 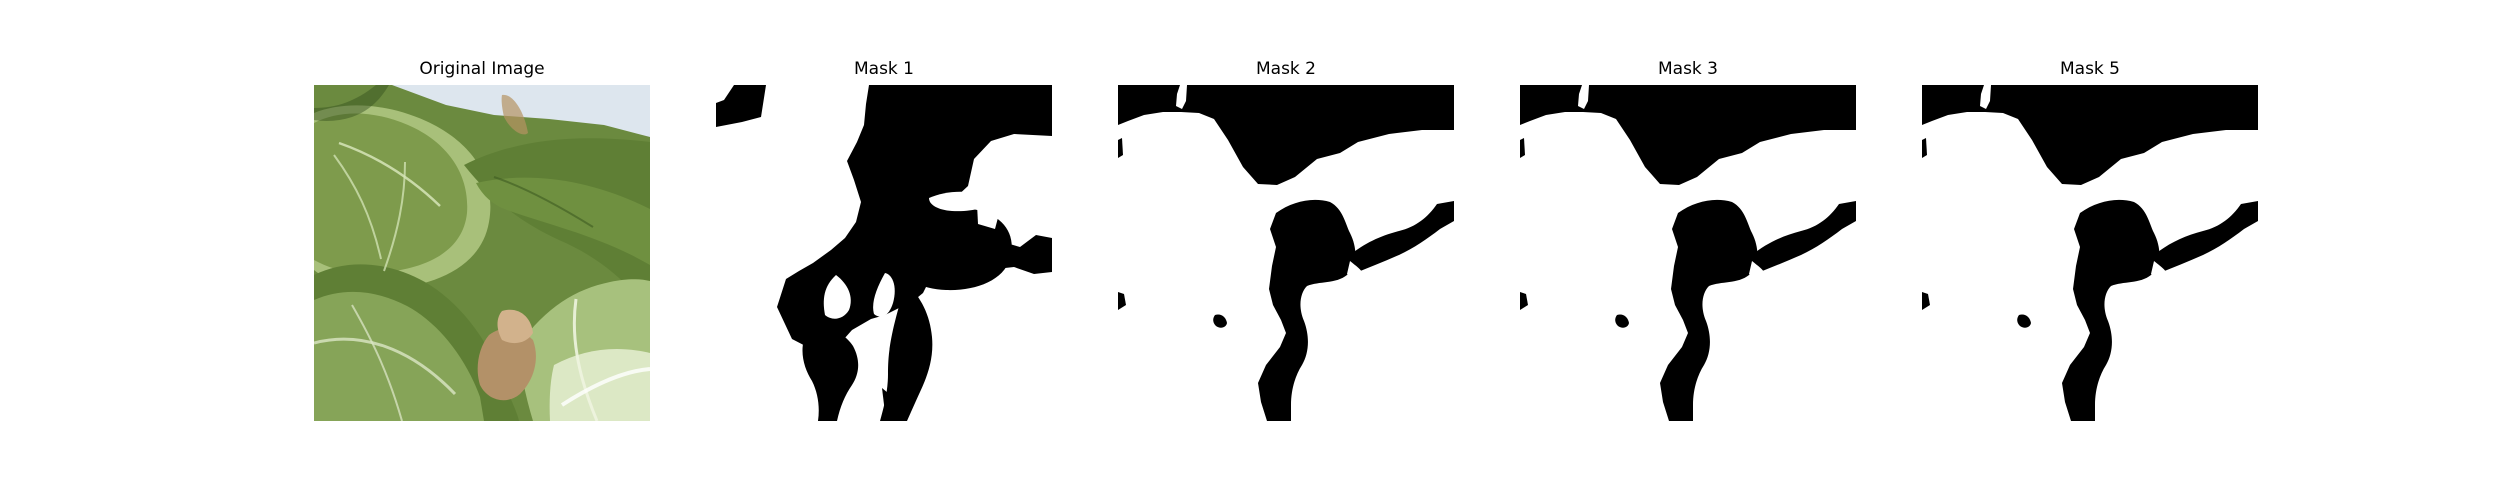 I want to click on mask-3-panel: Mask 3, so click(x=1688, y=237).